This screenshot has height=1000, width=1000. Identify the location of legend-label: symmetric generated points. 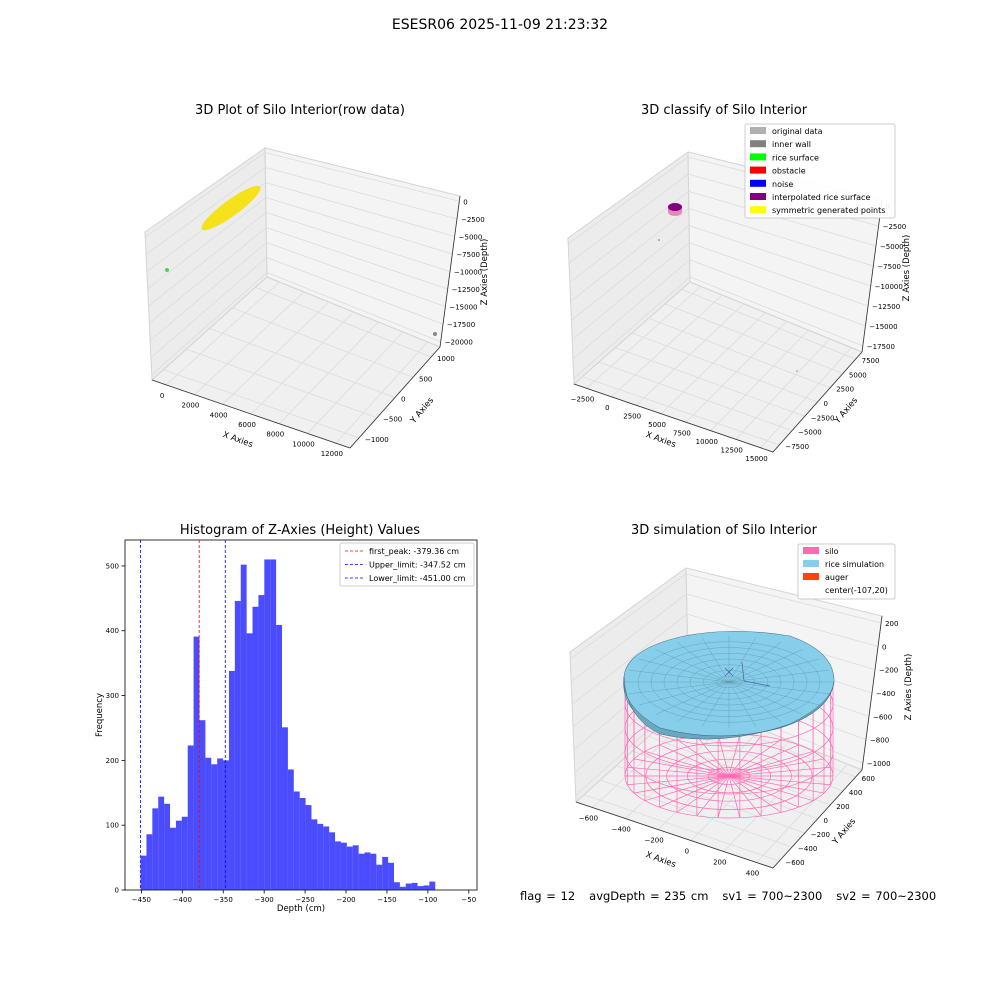
(828, 210).